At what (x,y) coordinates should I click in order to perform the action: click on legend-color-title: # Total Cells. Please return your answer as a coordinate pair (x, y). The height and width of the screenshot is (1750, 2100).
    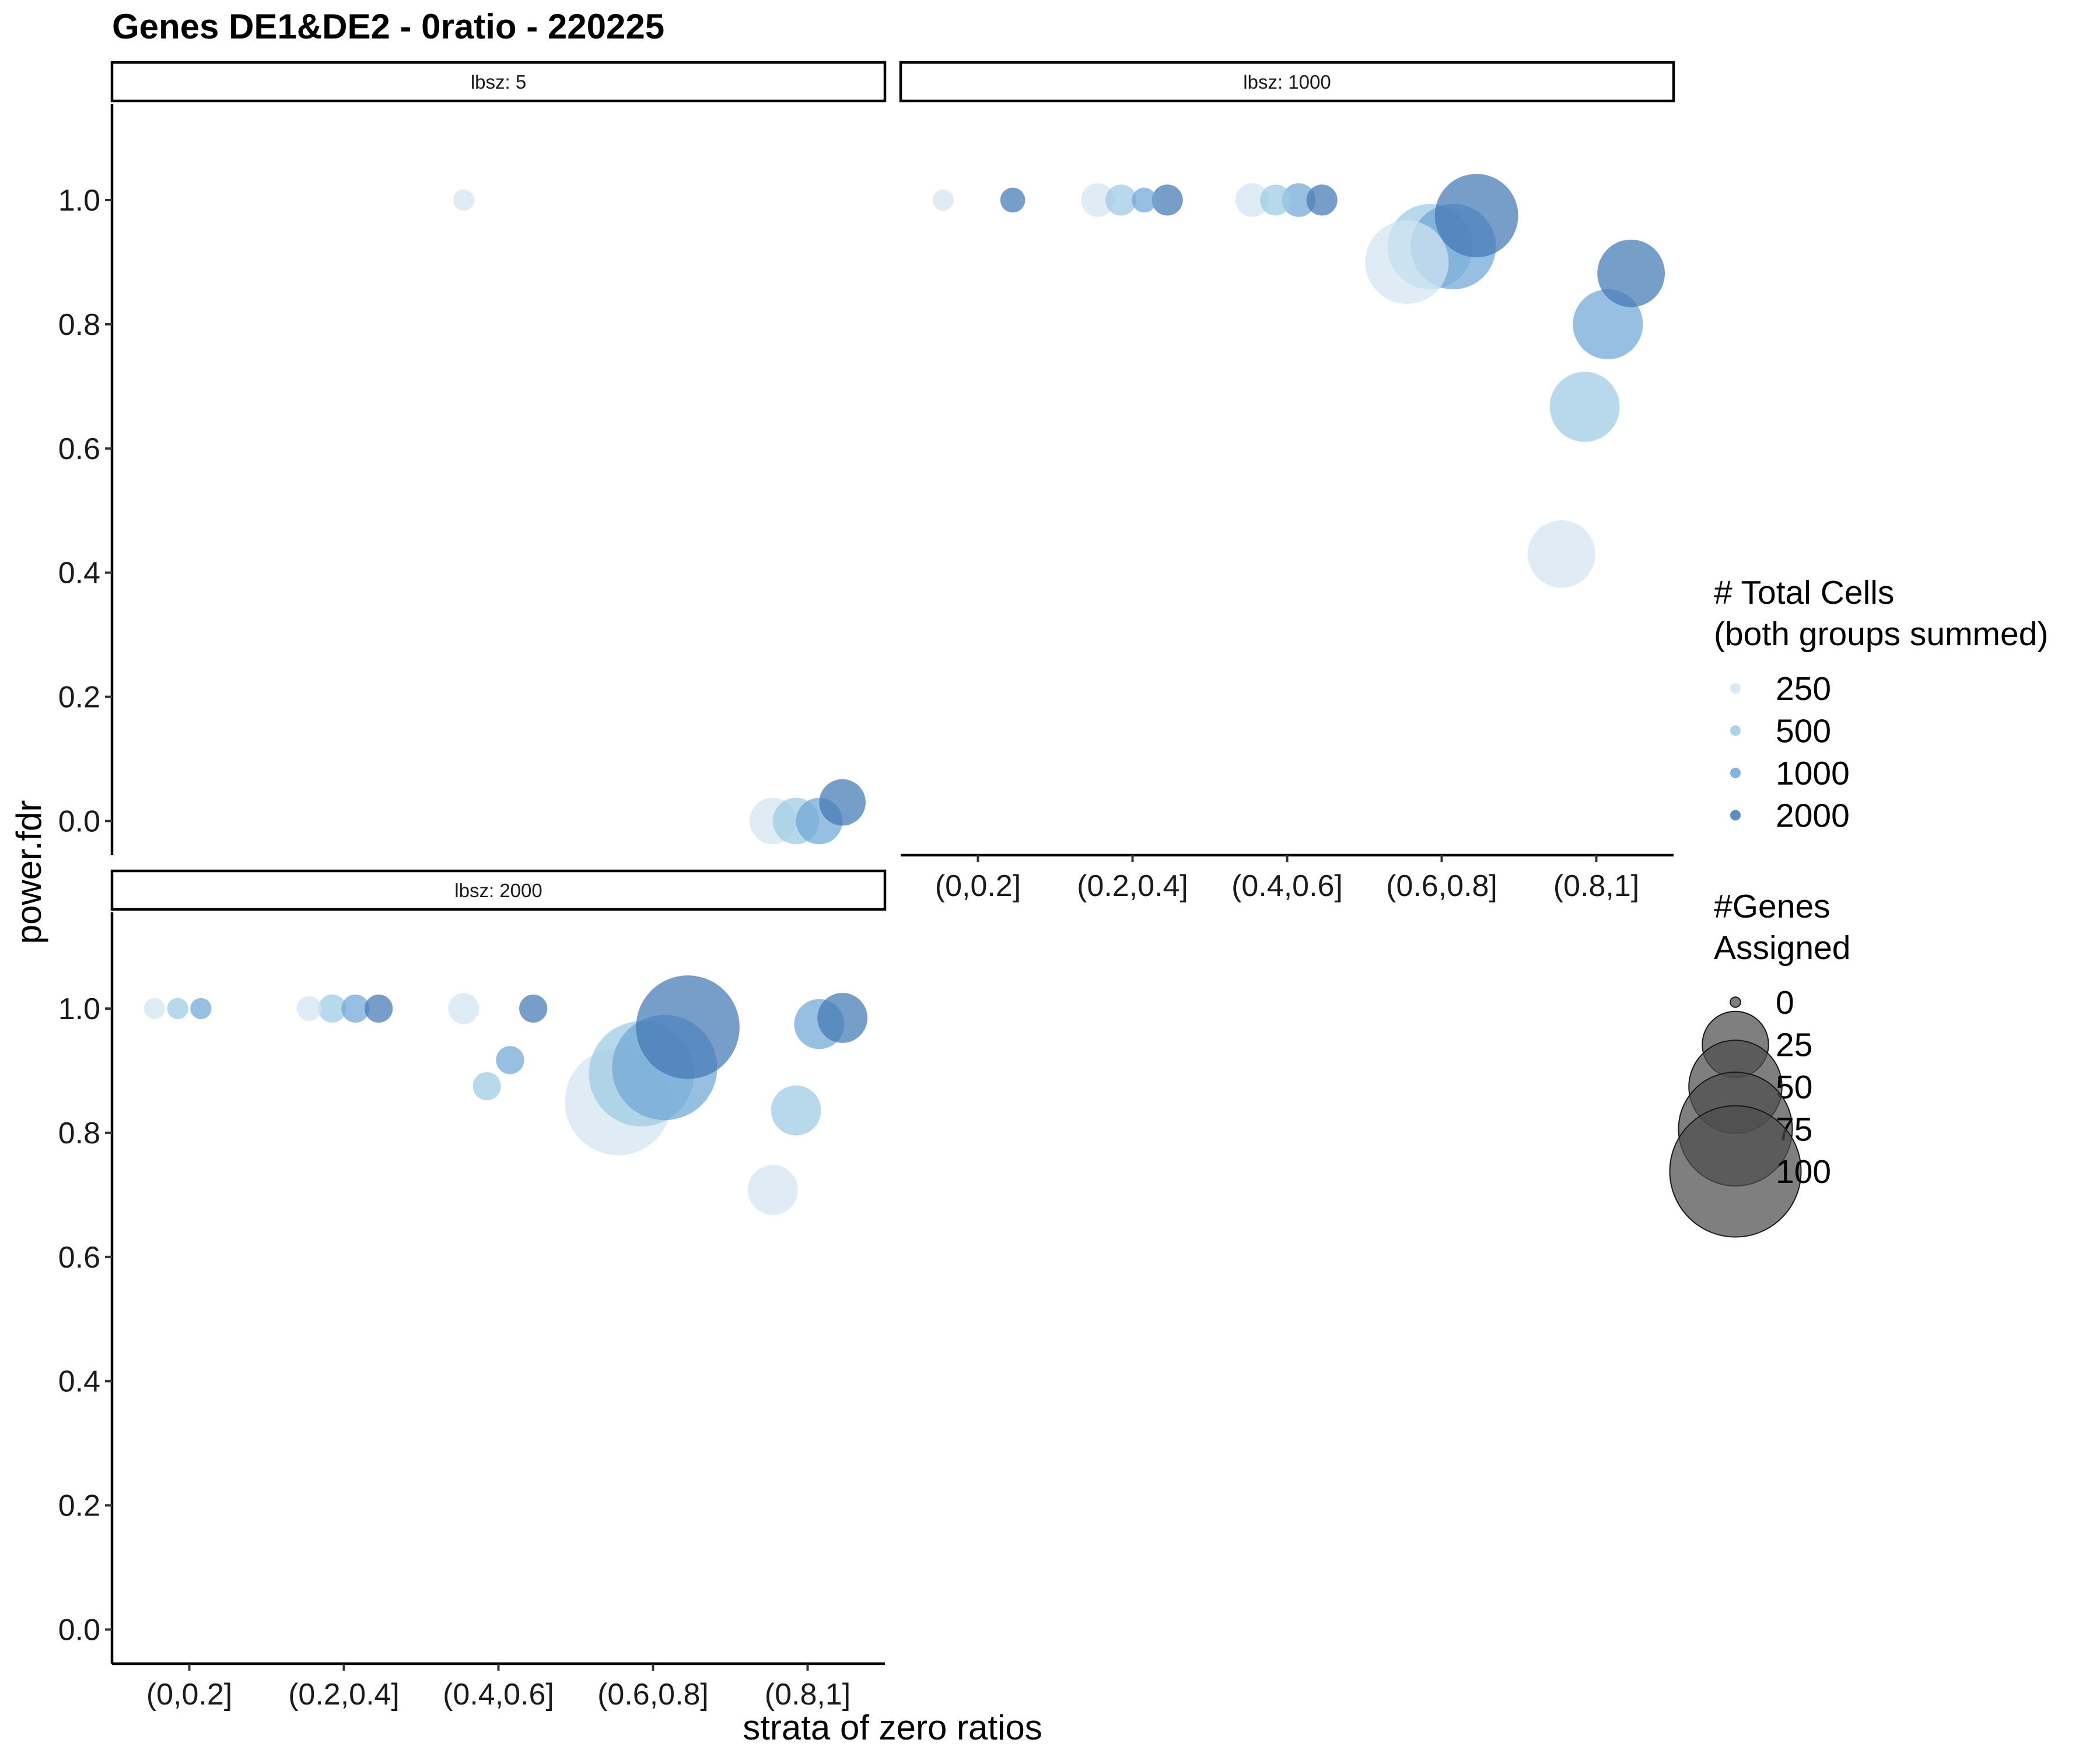
    Looking at the image, I should click on (1804, 592).